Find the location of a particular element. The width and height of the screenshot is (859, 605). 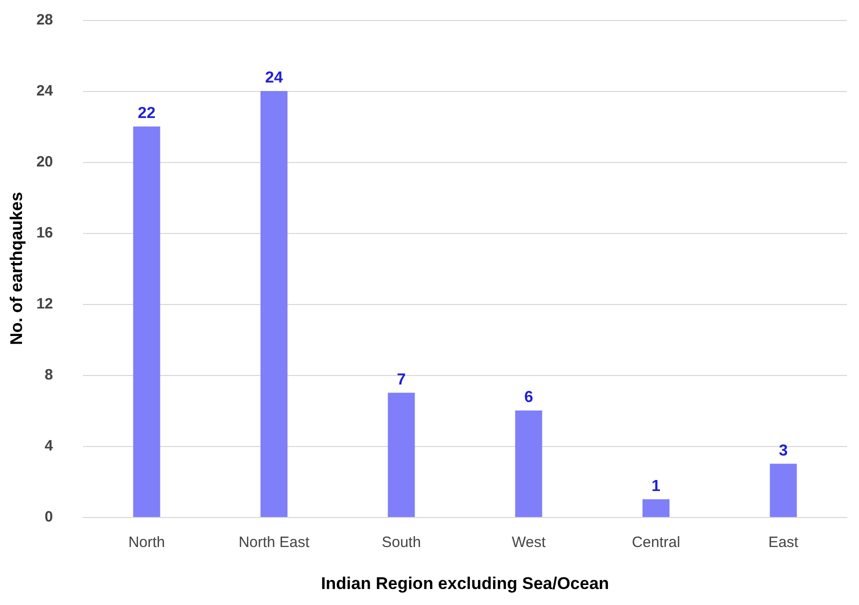

data-label: 1 is located at coordinates (656, 486).